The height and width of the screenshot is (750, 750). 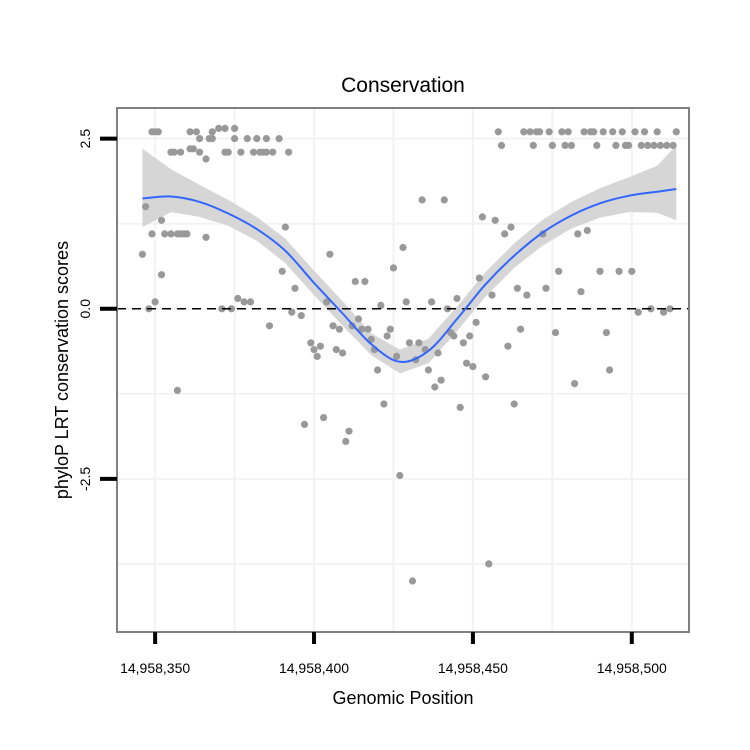 I want to click on y-axis-title: phyloP LRT conservation scores, so click(x=62, y=370).